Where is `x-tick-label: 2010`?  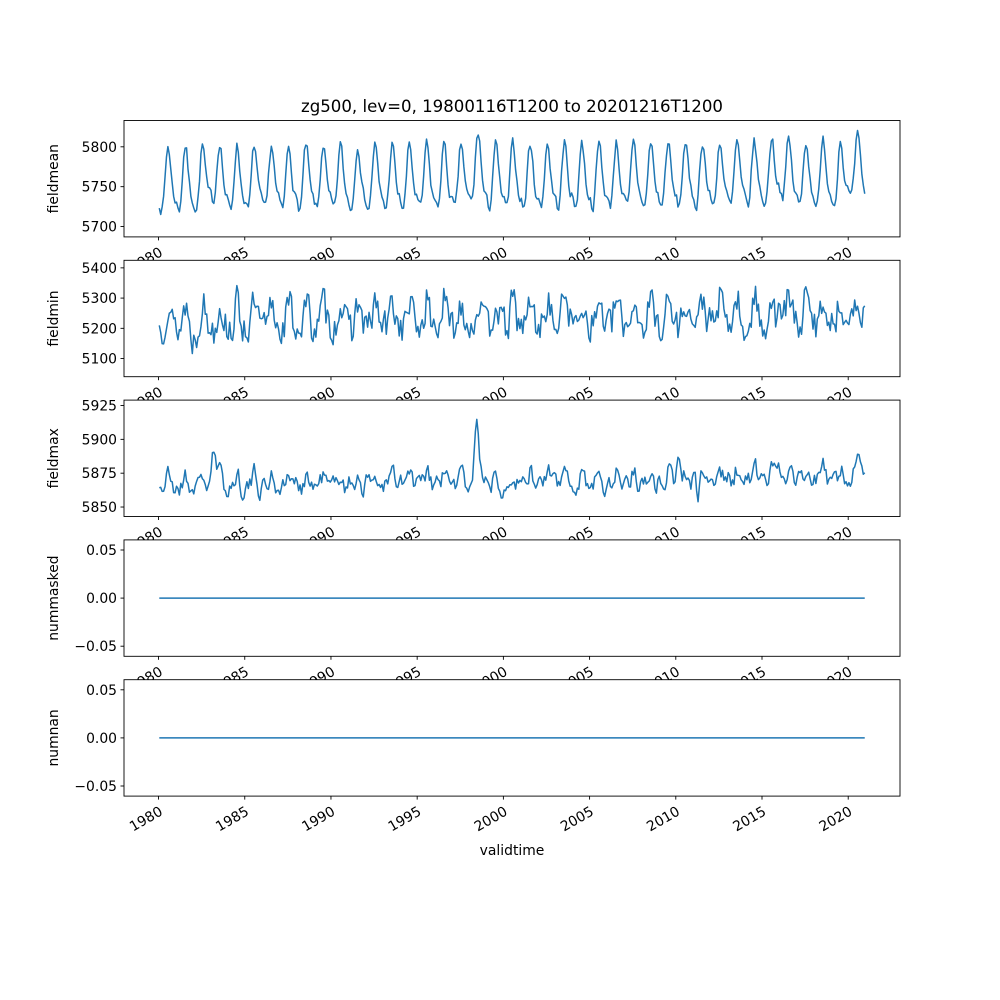 x-tick-label: 2010 is located at coordinates (663, 820).